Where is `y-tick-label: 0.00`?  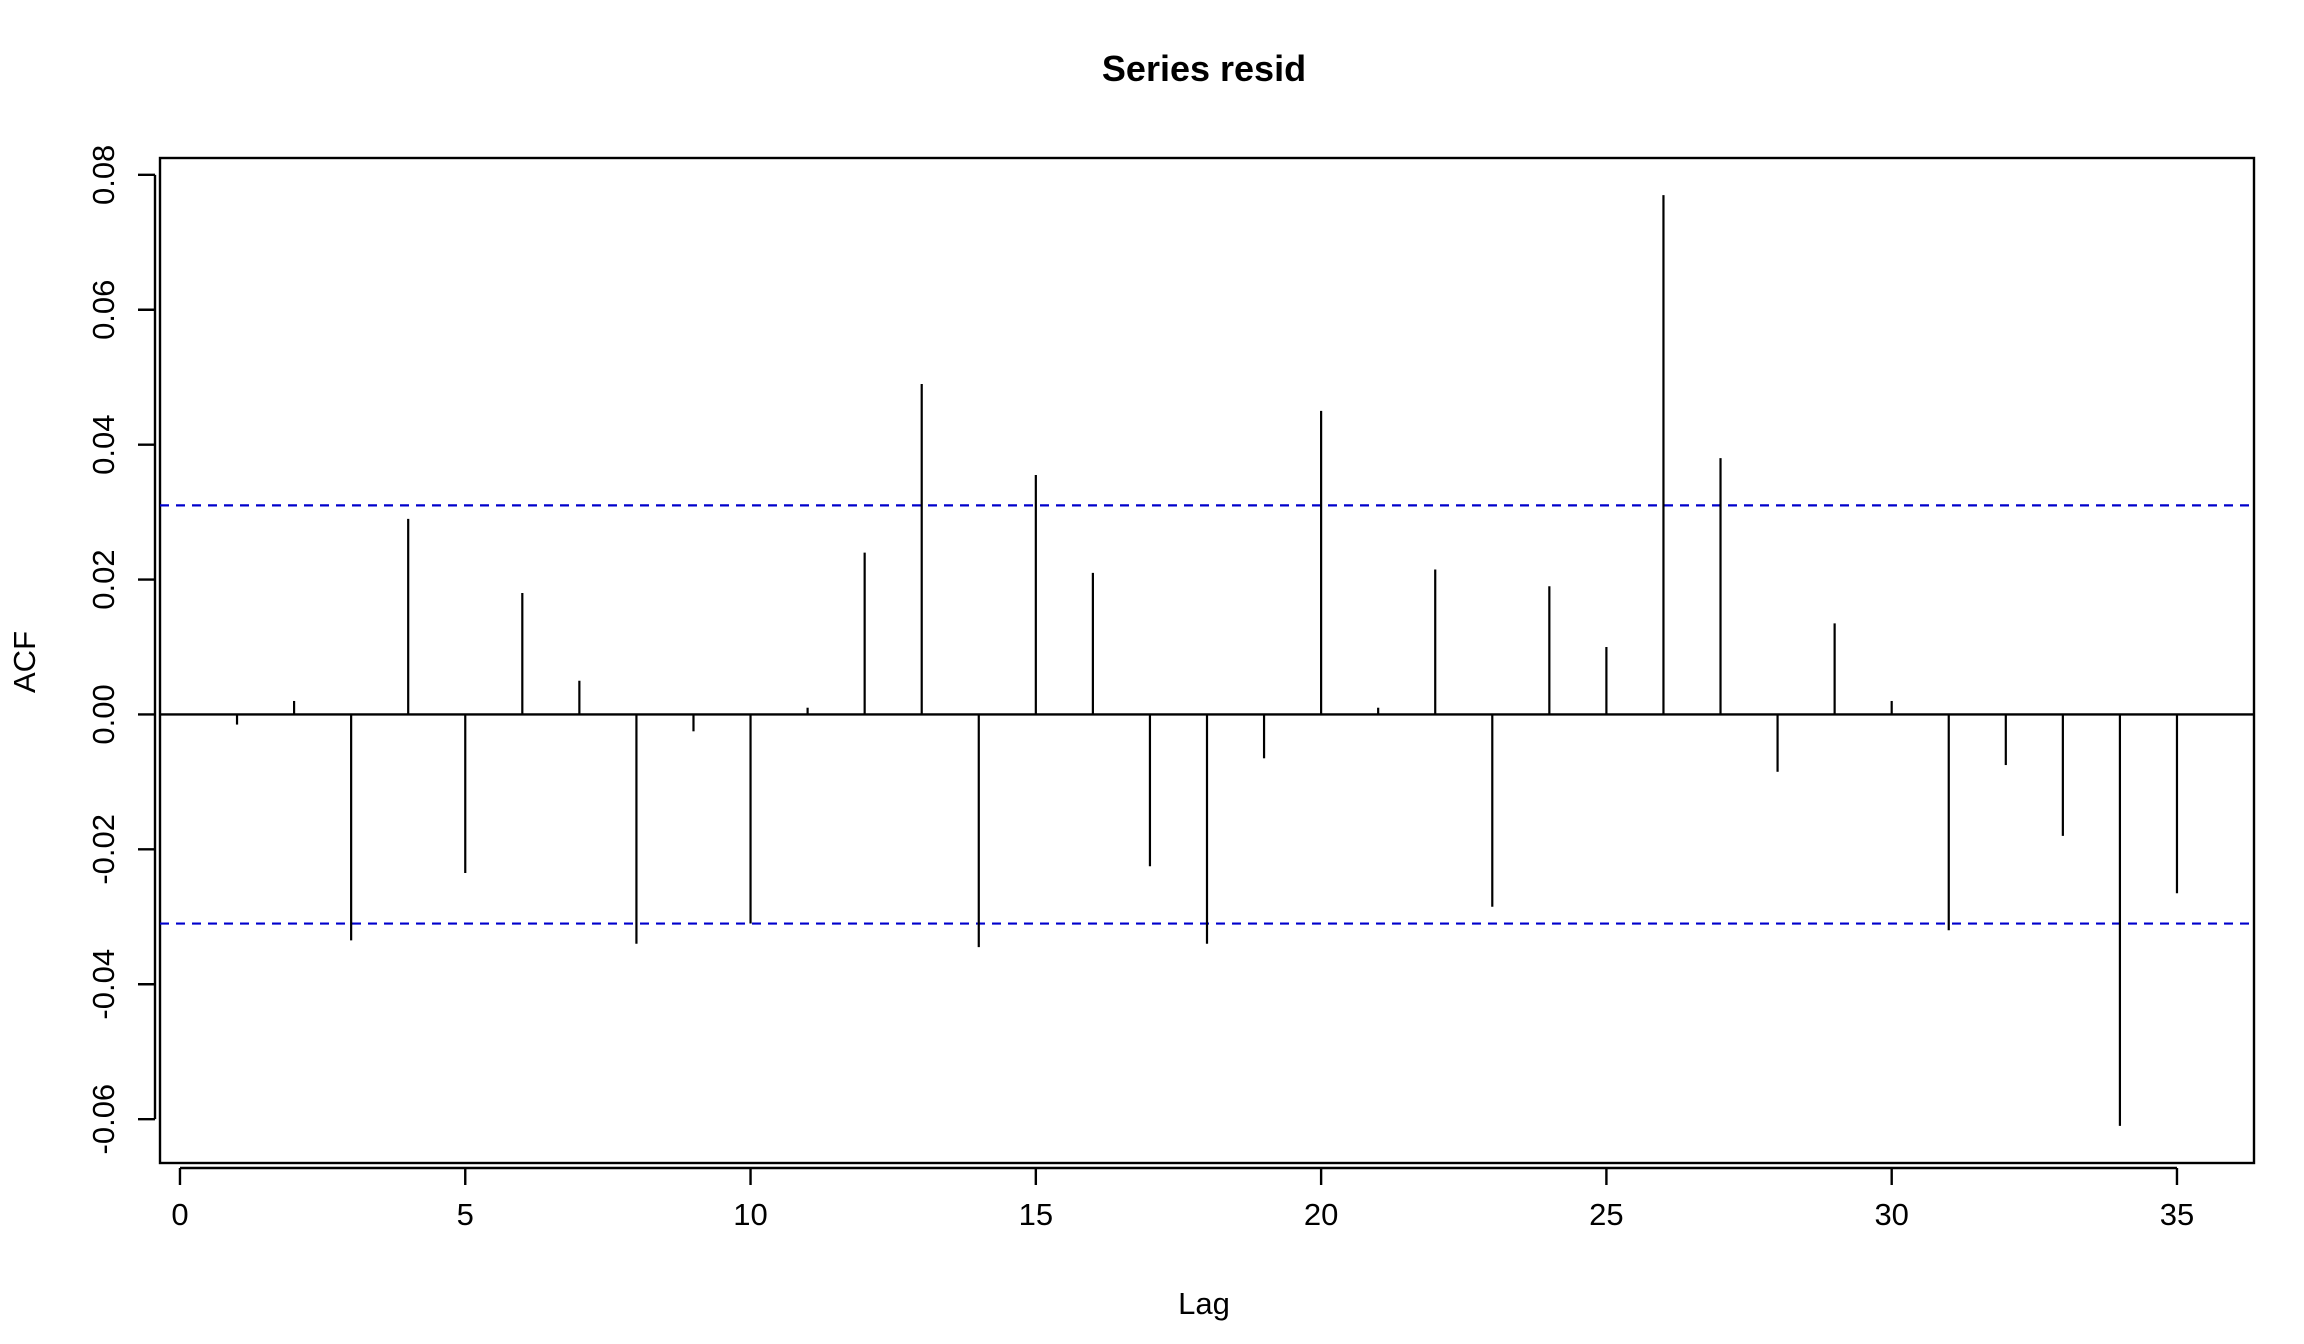 y-tick-label: 0.00 is located at coordinates (103, 714).